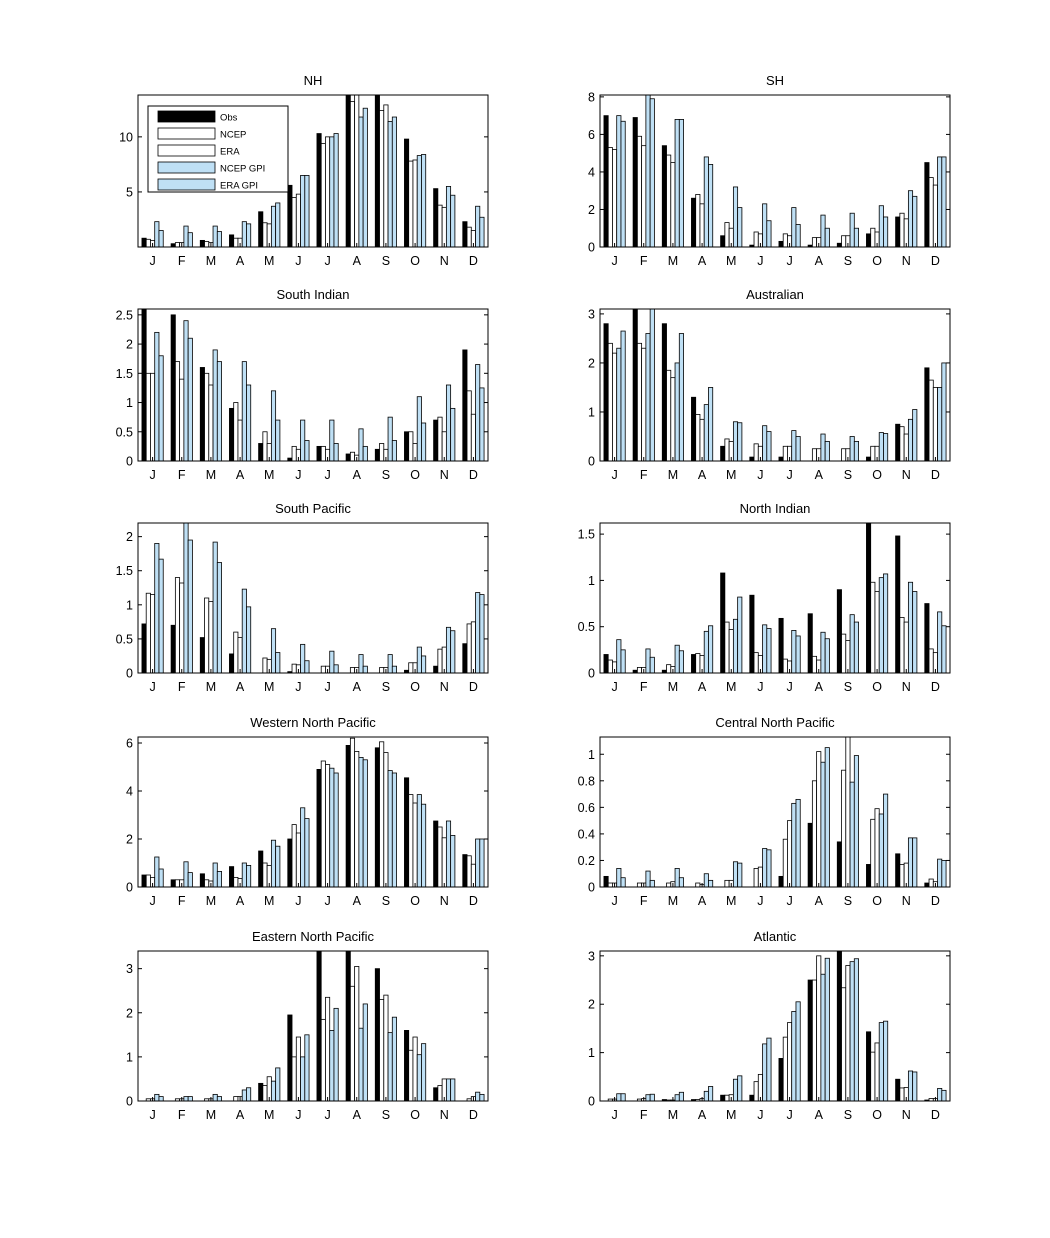 The height and width of the screenshot is (1238, 1050). What do you see at coordinates (415, 901) in the screenshot?
I see `x-tick-label: O` at bounding box center [415, 901].